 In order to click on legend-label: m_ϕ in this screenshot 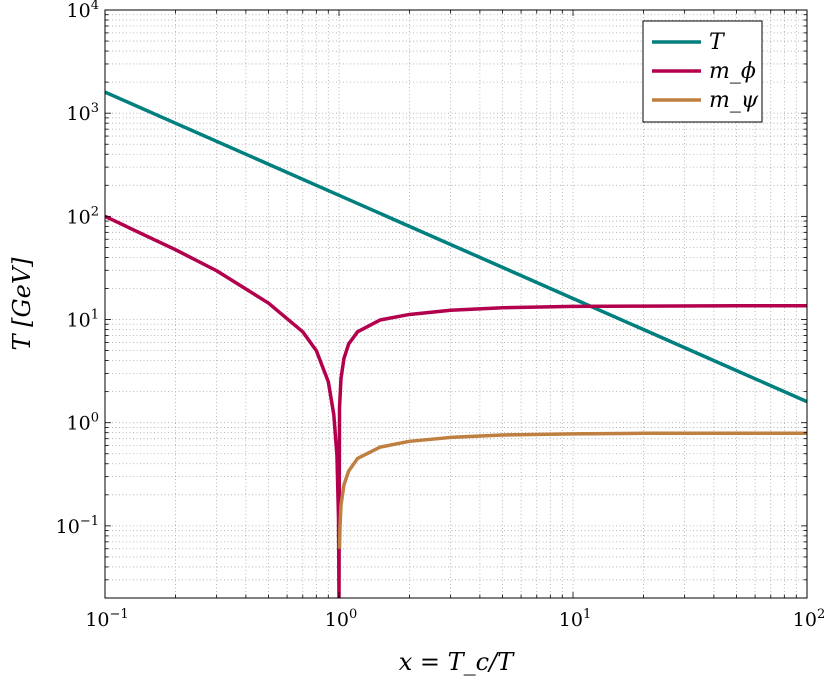, I will do `click(732, 71)`.